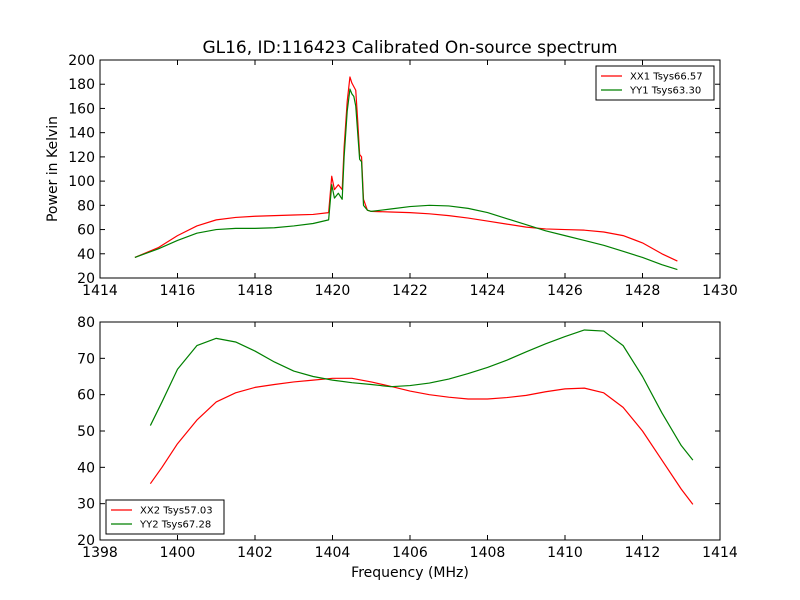 Image resolution: width=800 pixels, height=600 pixels. Describe the element at coordinates (255, 553) in the screenshot. I see `bottom-xtick-label: 1402` at that location.